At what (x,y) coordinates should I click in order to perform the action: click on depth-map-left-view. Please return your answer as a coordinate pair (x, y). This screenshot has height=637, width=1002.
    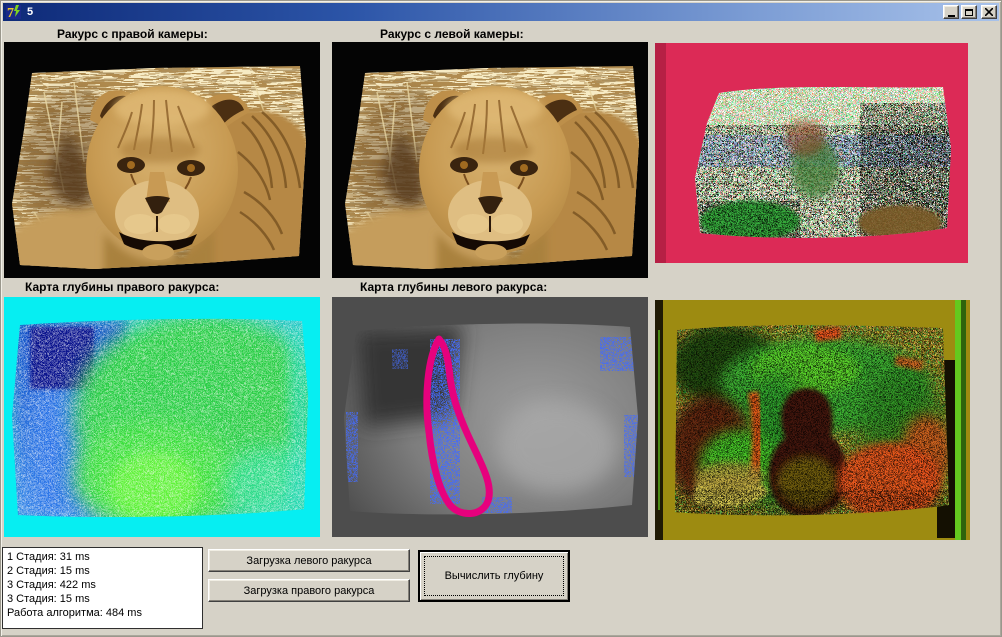
    Looking at the image, I should click on (490, 417).